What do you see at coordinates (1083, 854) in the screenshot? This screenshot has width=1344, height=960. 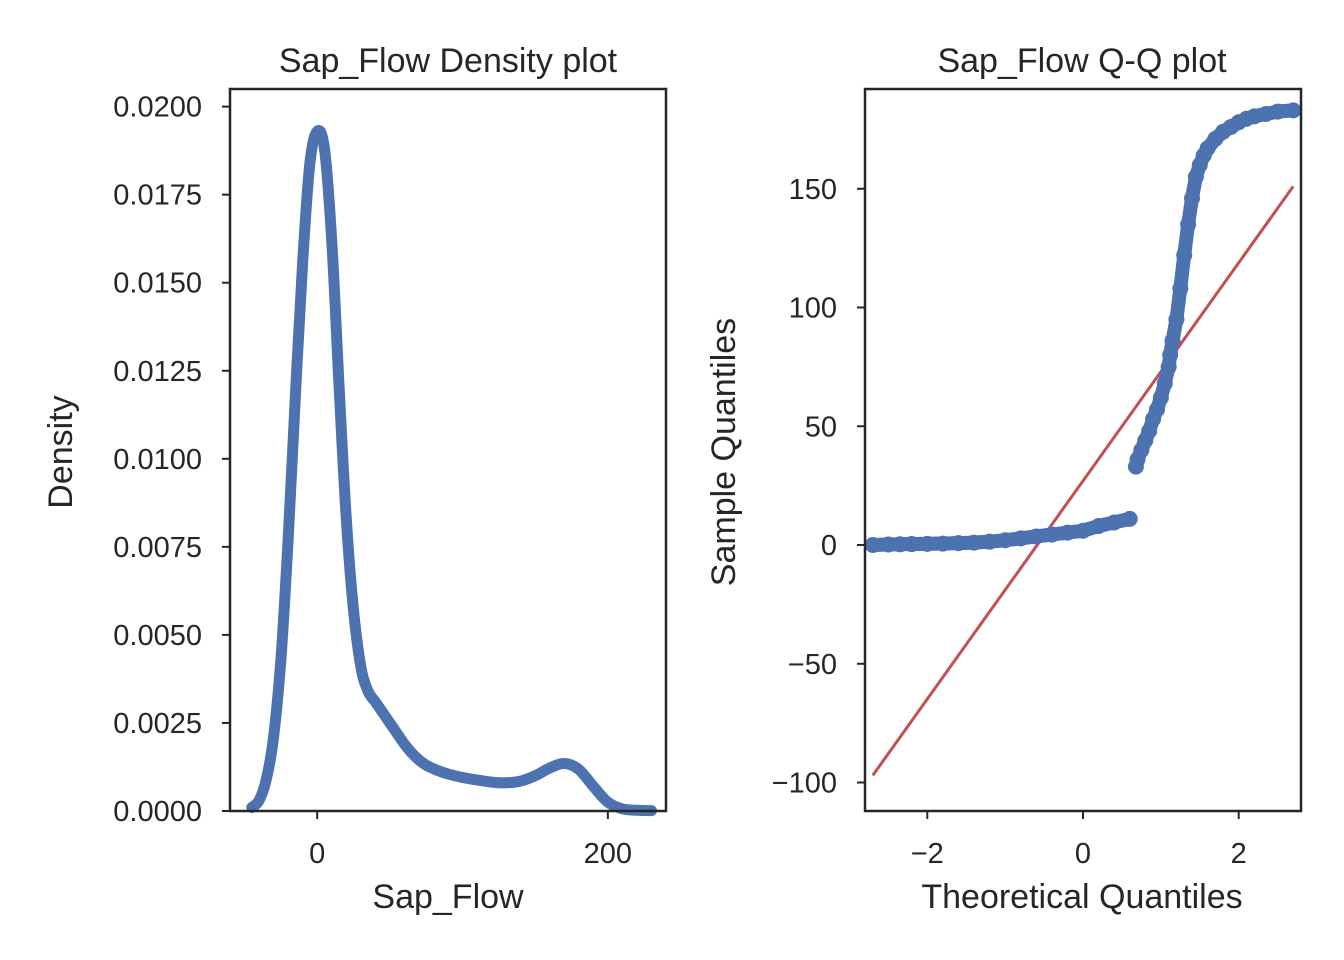 I see `qq-x-tick-label: 0` at bounding box center [1083, 854].